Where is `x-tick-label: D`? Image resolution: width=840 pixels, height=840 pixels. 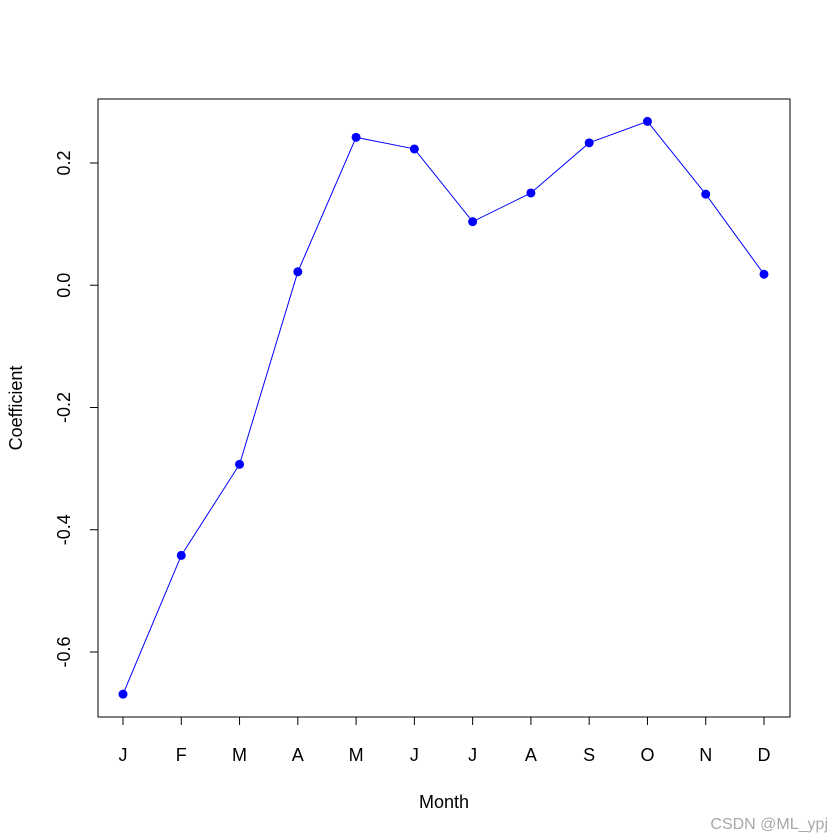
x-tick-label: D is located at coordinates (764, 755).